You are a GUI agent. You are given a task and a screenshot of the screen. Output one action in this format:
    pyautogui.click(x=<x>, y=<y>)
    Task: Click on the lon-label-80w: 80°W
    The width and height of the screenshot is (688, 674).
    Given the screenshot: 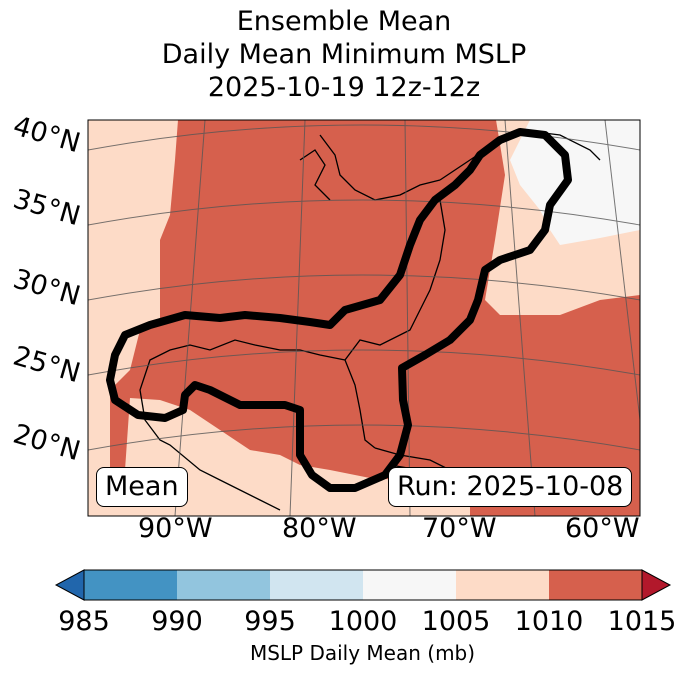 What is the action you would take?
    pyautogui.click(x=319, y=528)
    